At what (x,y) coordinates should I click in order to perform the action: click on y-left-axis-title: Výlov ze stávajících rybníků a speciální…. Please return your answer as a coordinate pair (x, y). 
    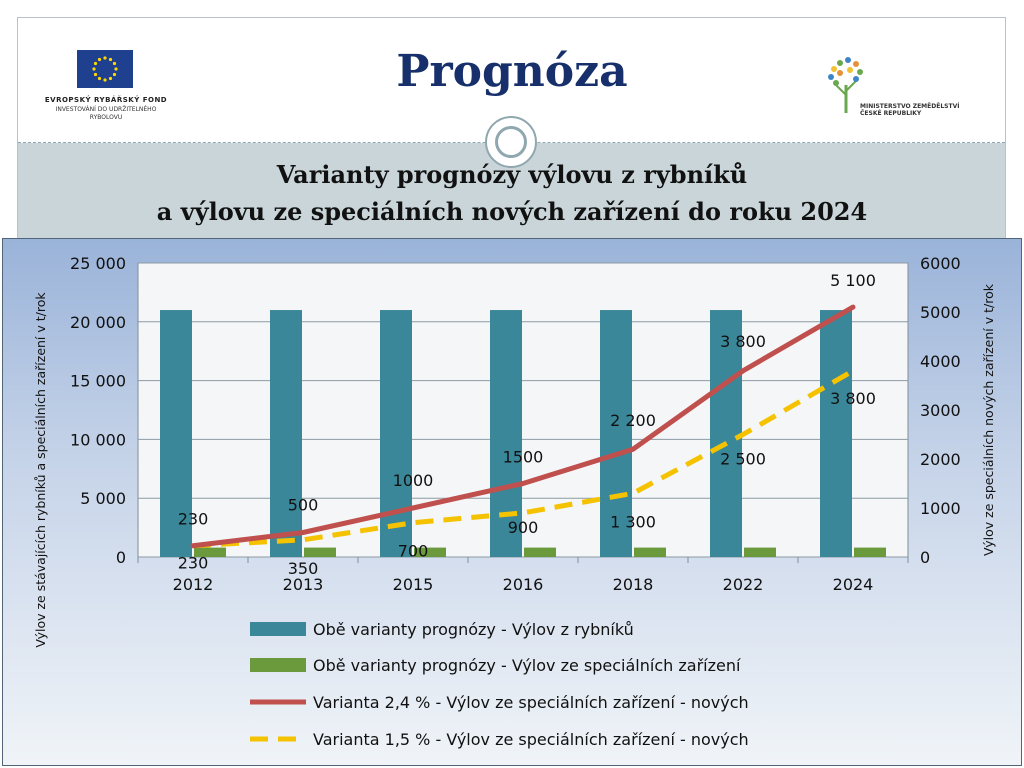
    Looking at the image, I should click on (40, 470).